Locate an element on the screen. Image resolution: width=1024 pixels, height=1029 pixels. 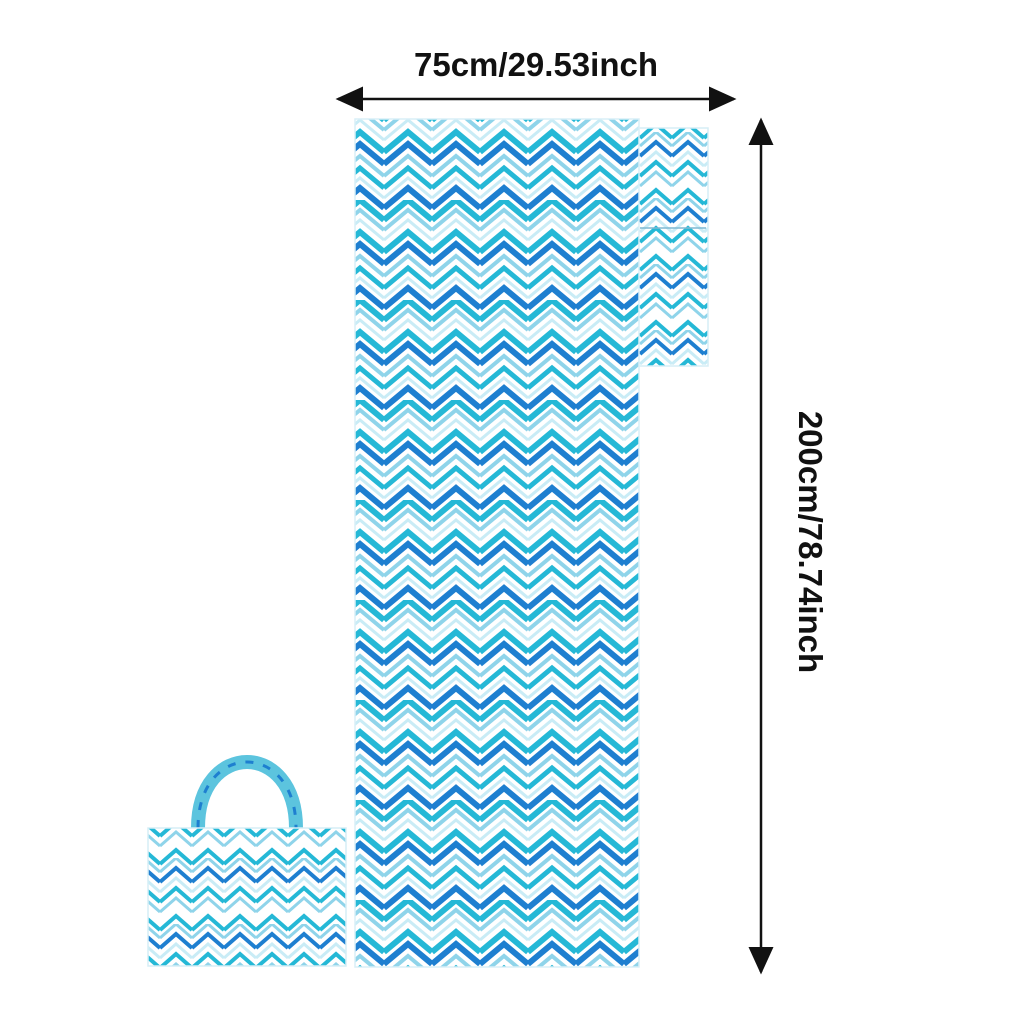
width-dimension-label: 75cm/29.53inch is located at coordinates (536, 64).